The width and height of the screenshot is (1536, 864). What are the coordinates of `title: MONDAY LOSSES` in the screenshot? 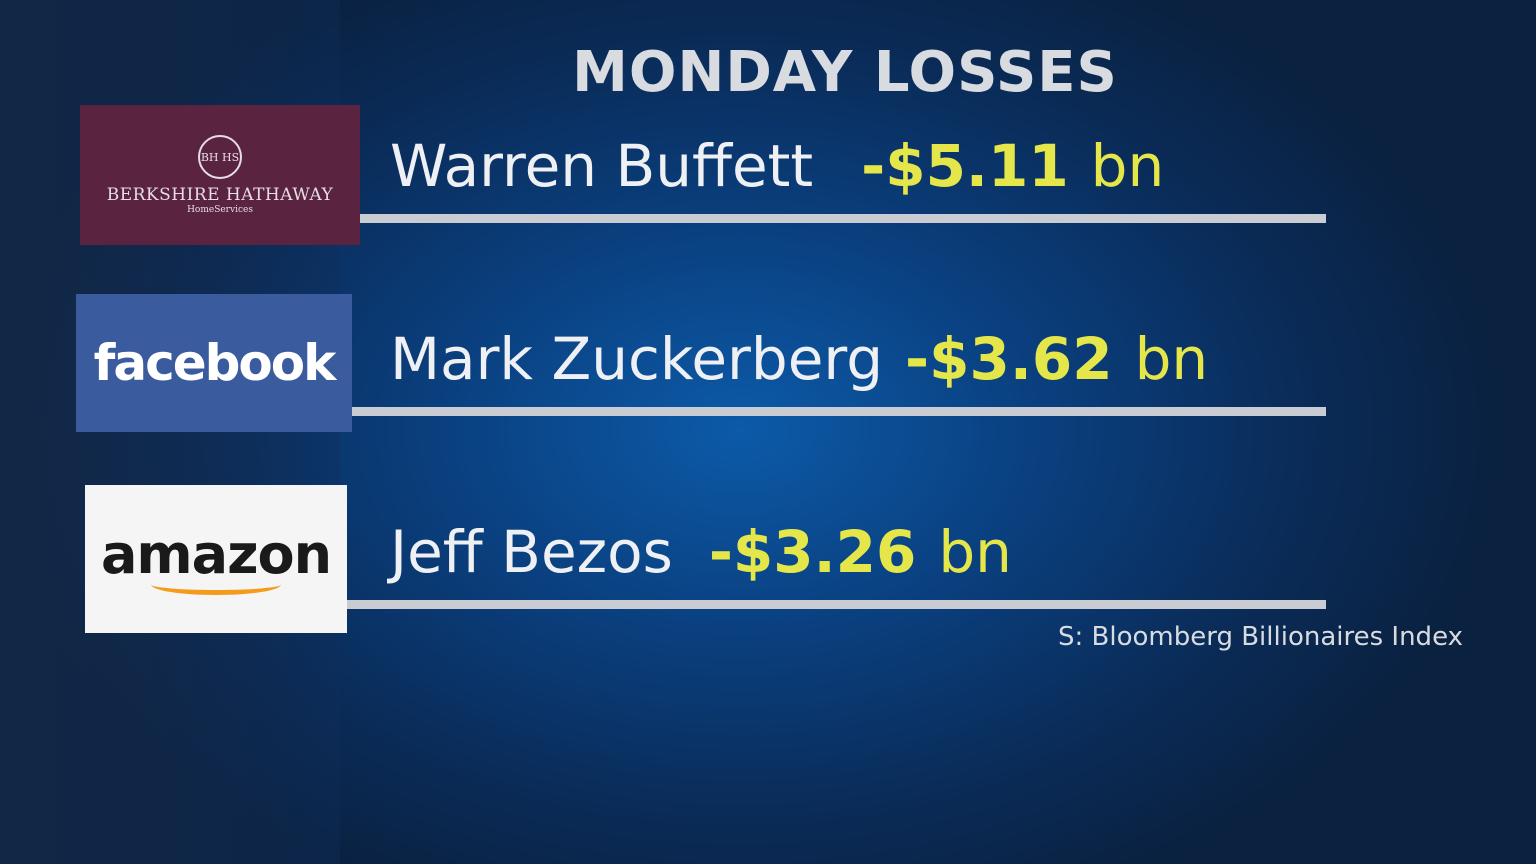 It's located at (845, 72).